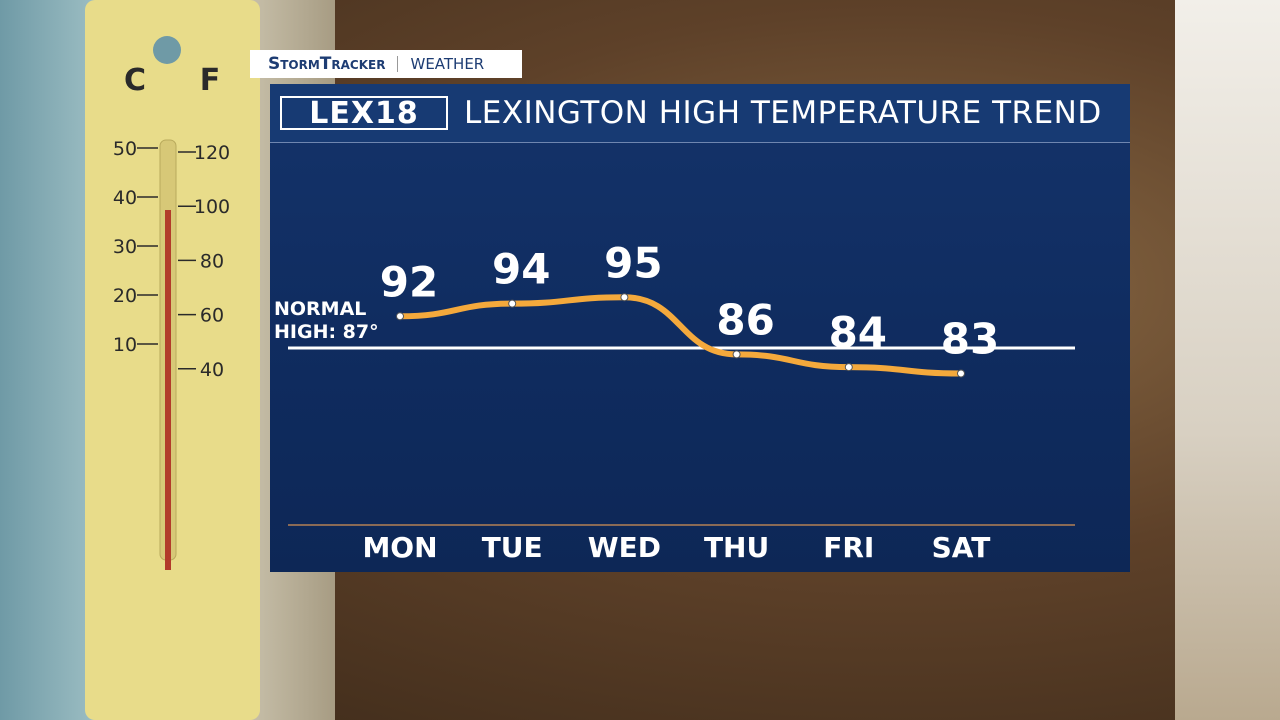 Image resolution: width=1280 pixels, height=720 pixels. What do you see at coordinates (326, 320) in the screenshot?
I see `normal-label: NORMAL HIGH: 87°` at bounding box center [326, 320].